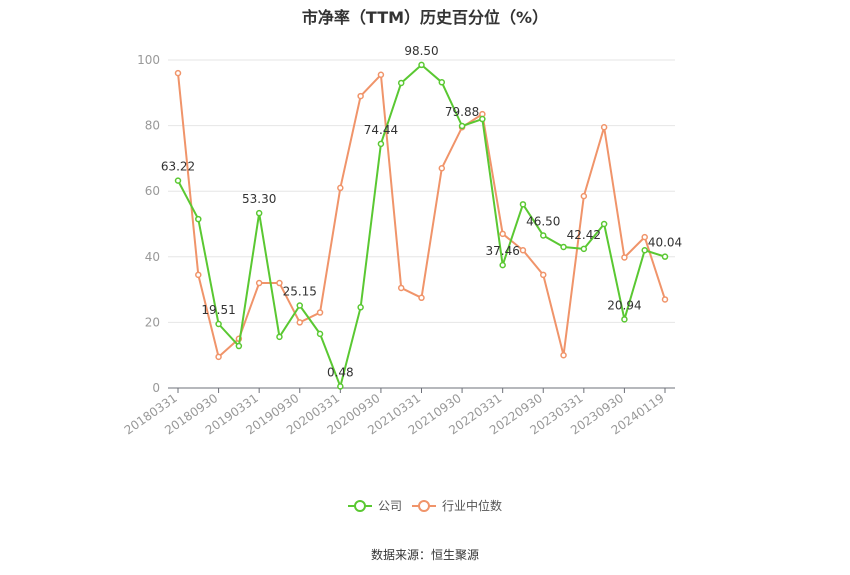 Image resolution: width=850 pixels, height=575 pixels. Describe the element at coordinates (148, 60) in the screenshot. I see `y-tick-label: 100` at that location.